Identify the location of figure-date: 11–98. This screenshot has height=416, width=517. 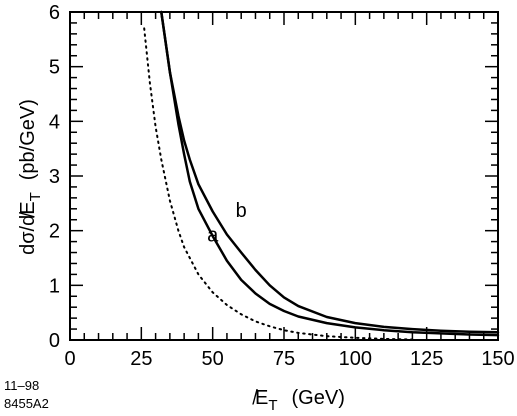
(21, 385).